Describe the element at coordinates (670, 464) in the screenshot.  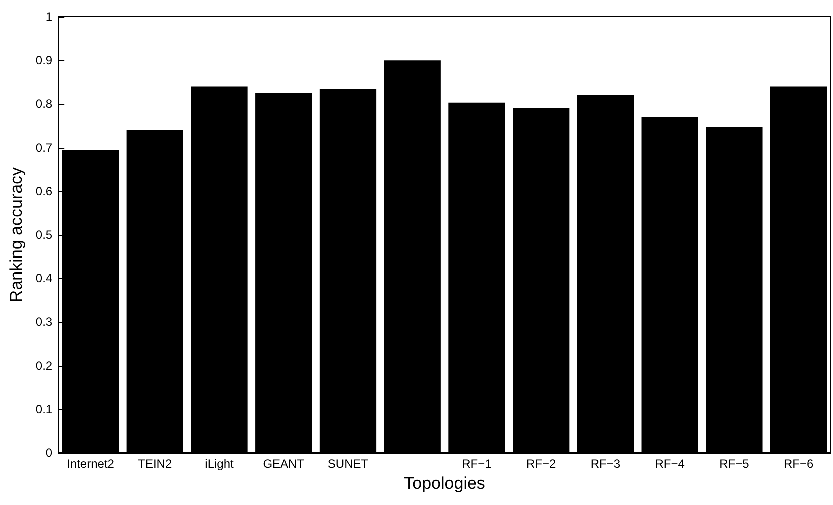
I see `x-tick-label: RF−4` at that location.